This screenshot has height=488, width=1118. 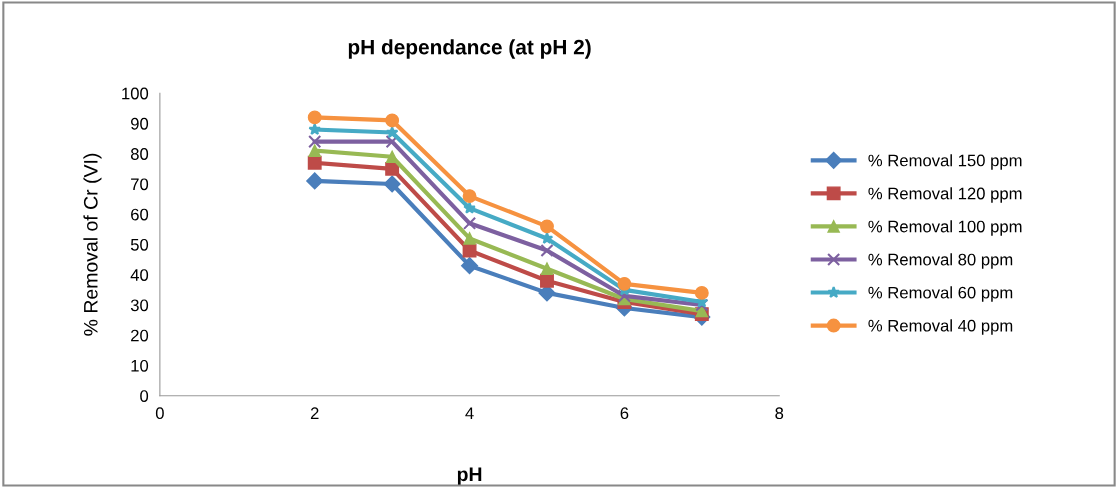 What do you see at coordinates (469, 49) in the screenshot?
I see `chart-title: pH dependance (at pH 2)` at bounding box center [469, 49].